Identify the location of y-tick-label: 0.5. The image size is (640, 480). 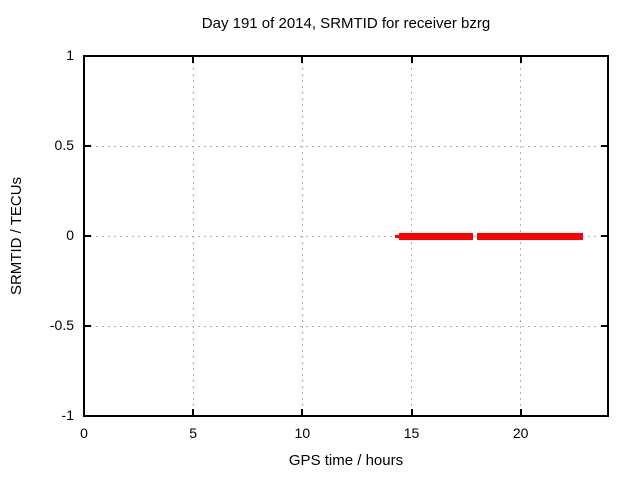
(64, 145).